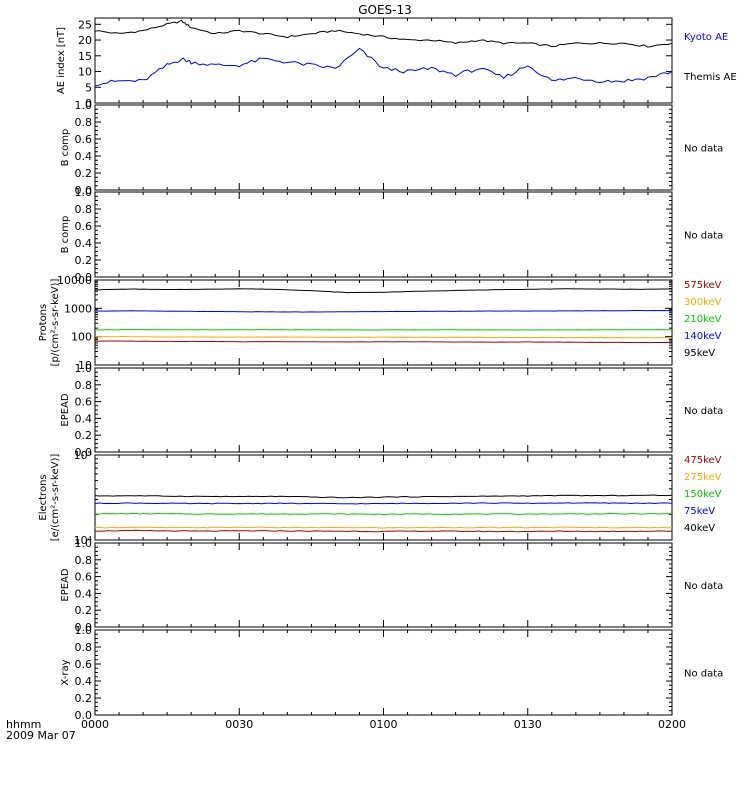 The width and height of the screenshot is (750, 800). I want to click on panel-8: 0.0 0.2 0.4 0.6 0.8 1.0 X-ray No data, so click(391, 673).